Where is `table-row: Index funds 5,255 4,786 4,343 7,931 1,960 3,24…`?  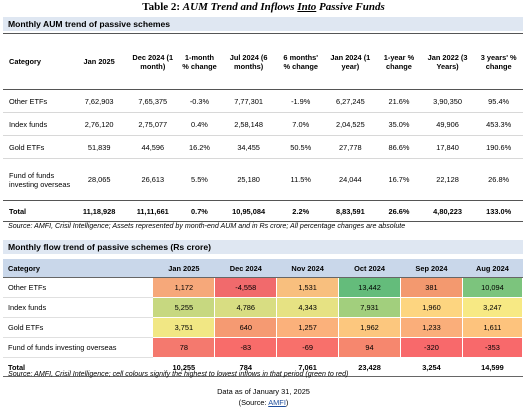
table-row: Index funds 5,255 4,786 4,343 7,931 1,960 3,24… is located at coordinates (263, 307).